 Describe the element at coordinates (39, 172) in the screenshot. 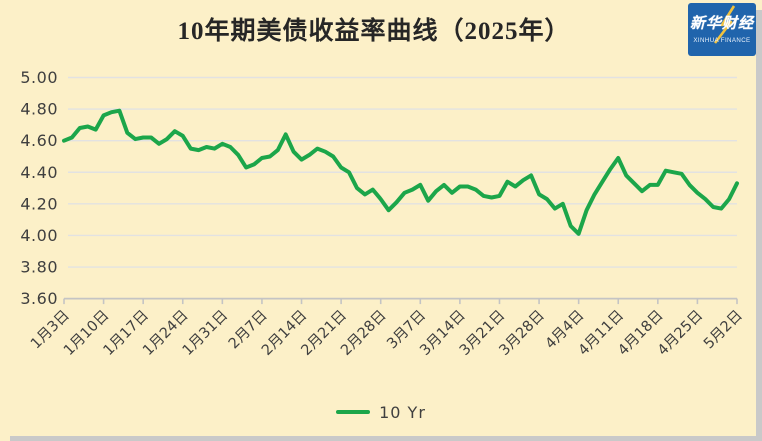

I see `y-tick-label: 4.40` at that location.